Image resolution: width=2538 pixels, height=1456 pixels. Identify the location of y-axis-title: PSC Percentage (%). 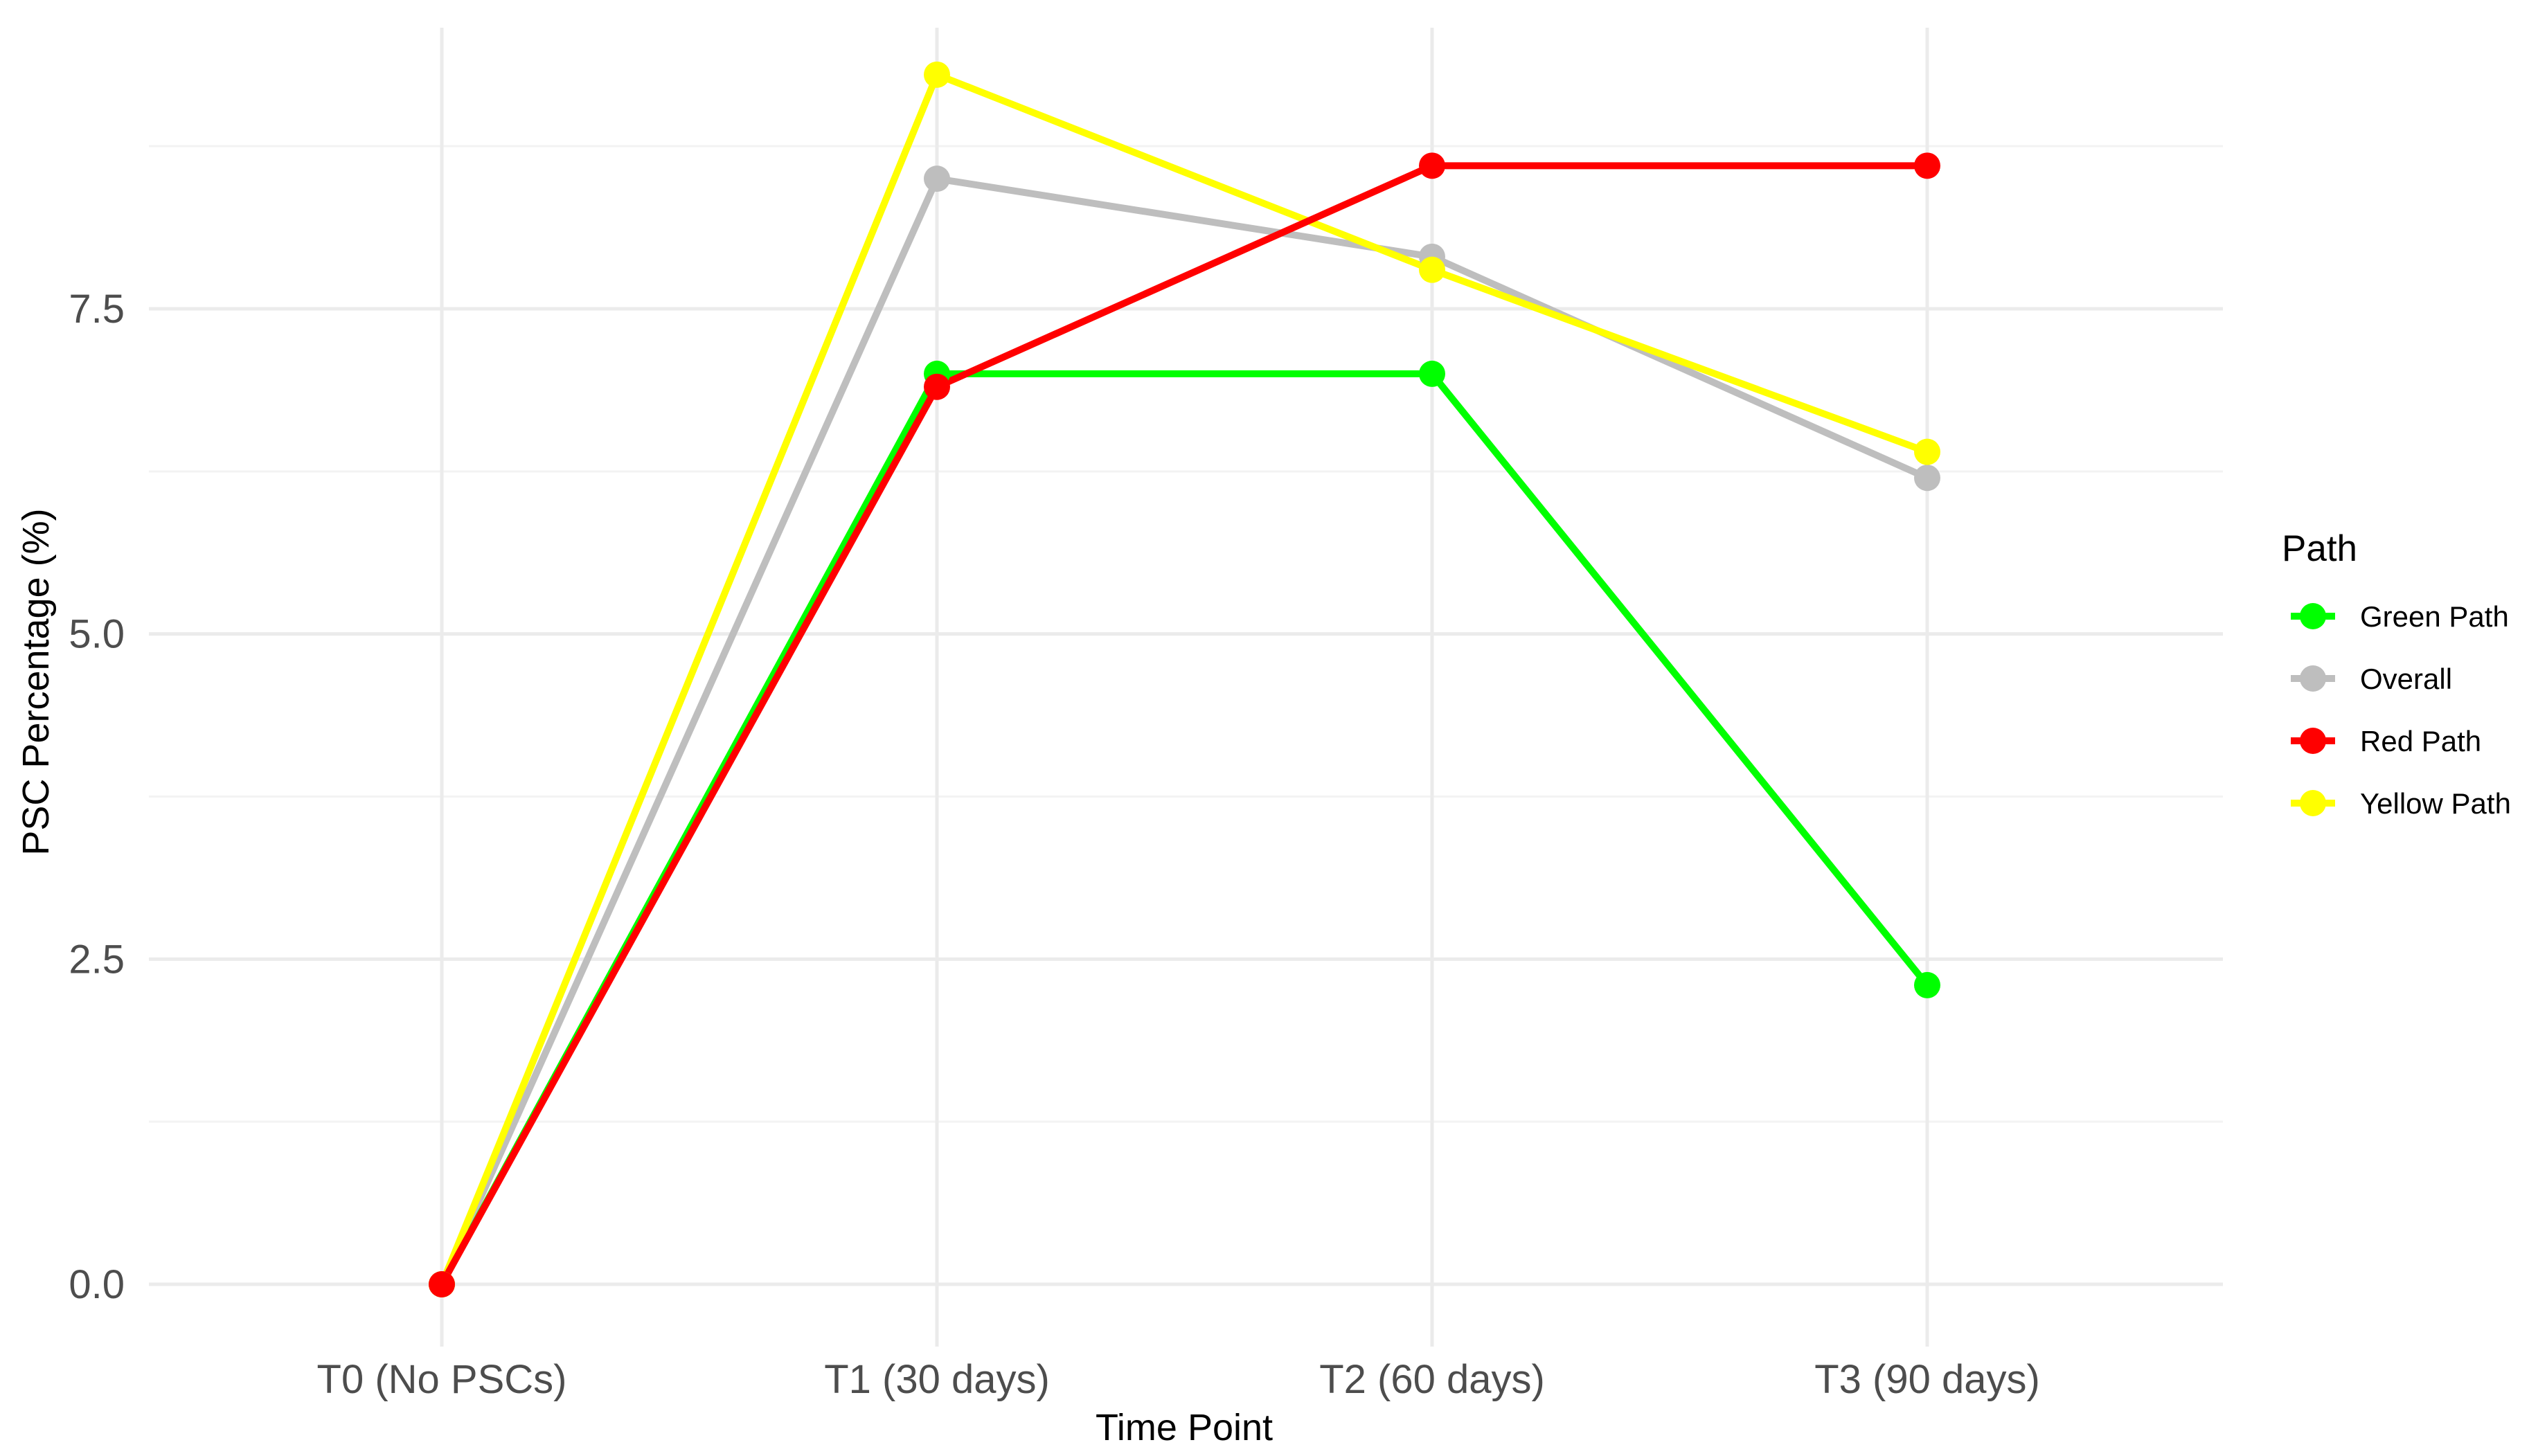
(36, 681).